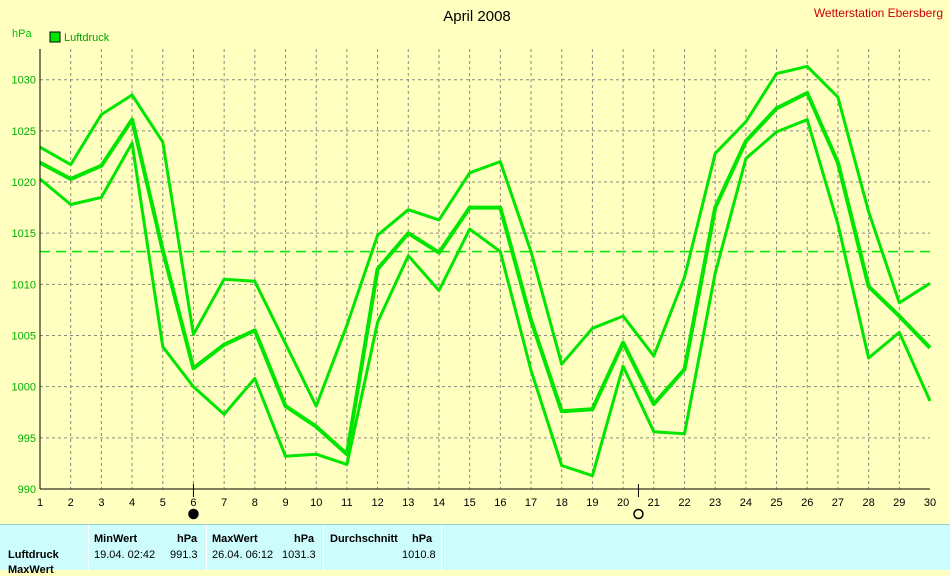 This screenshot has height=576, width=950. What do you see at coordinates (87, 38) in the screenshot?
I see `legend-label: Luftdruck` at bounding box center [87, 38].